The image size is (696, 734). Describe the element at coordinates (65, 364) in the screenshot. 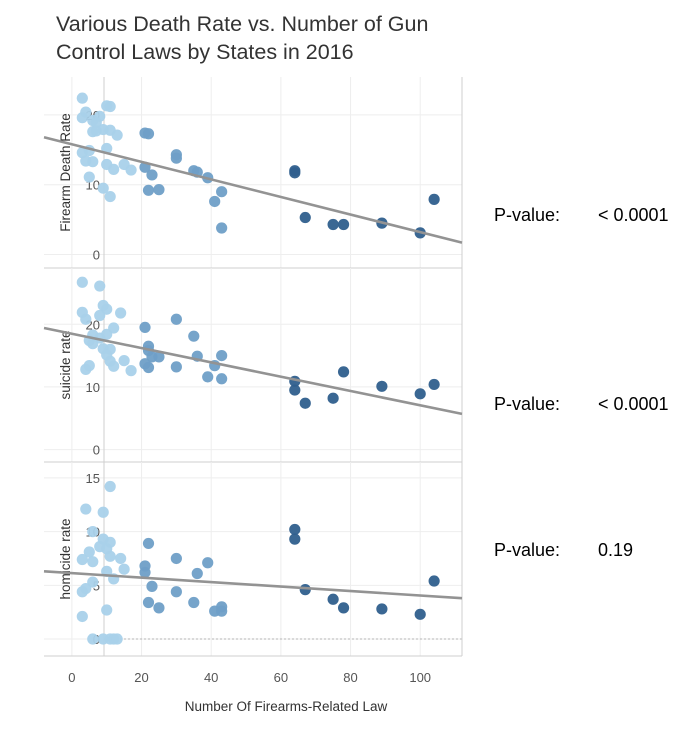

I see `y-axis-title: suicide rate` at that location.